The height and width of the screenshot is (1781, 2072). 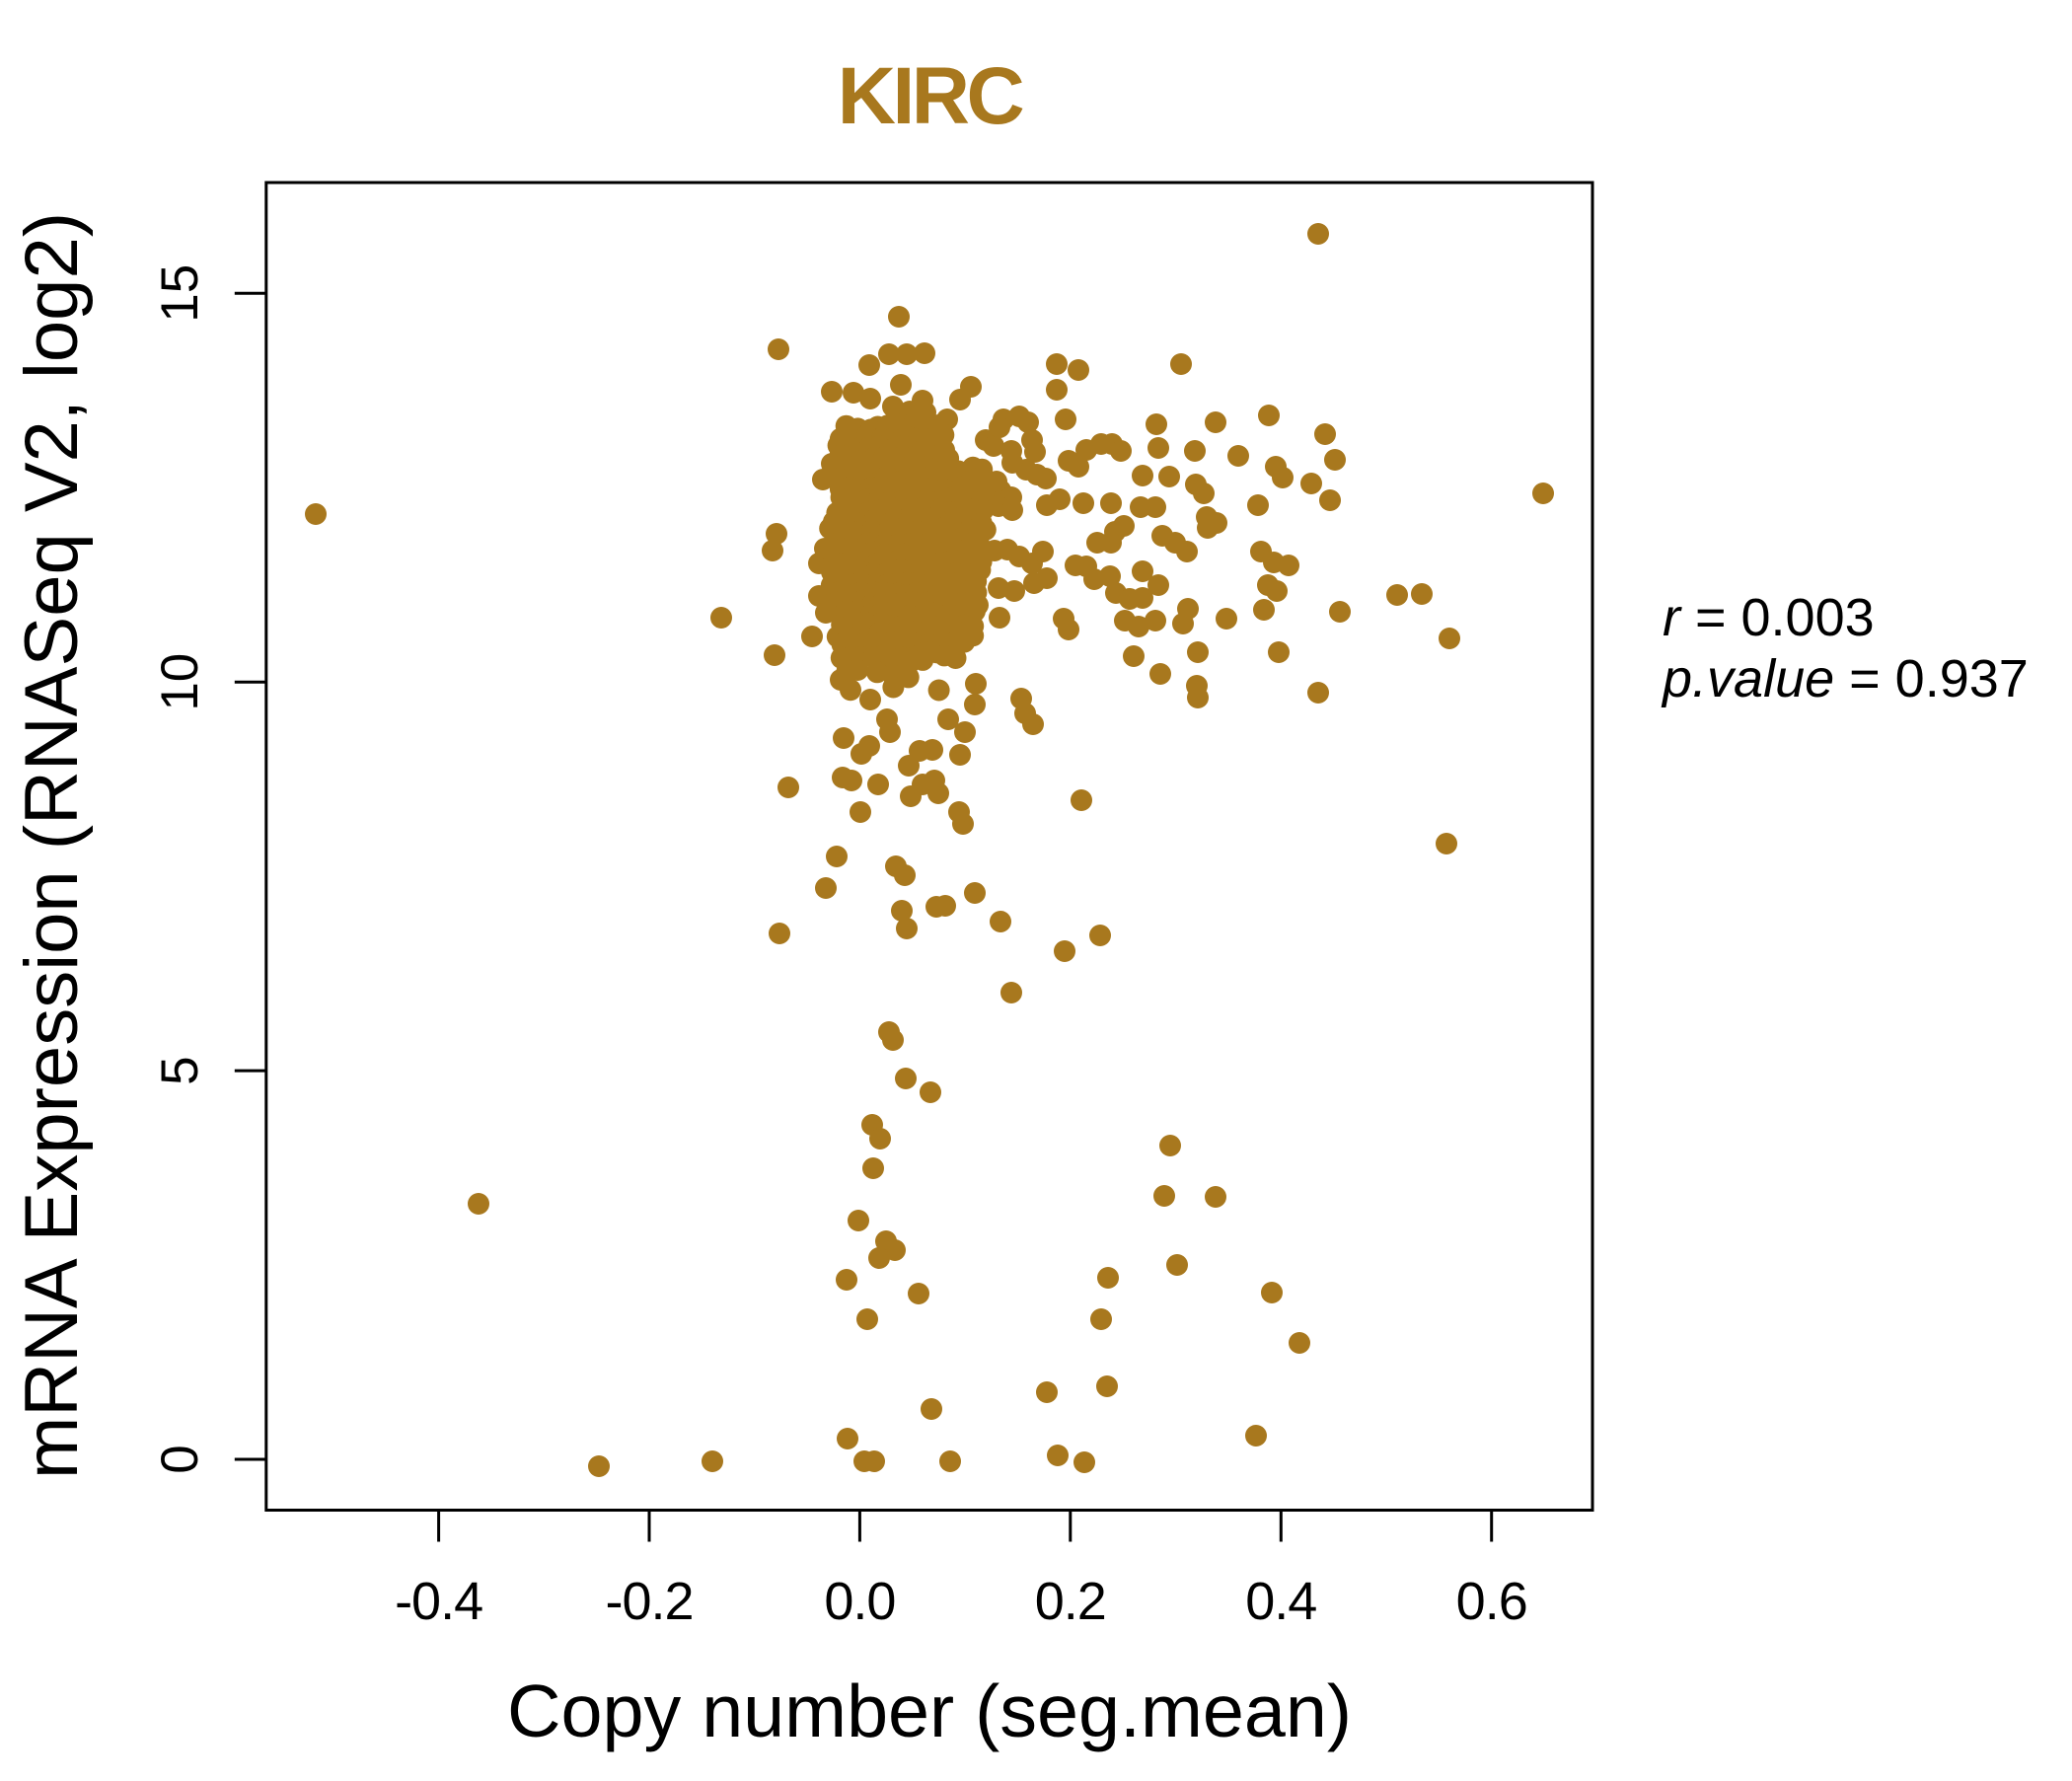 I want to click on svg-text: 0.2, so click(x=1070, y=1601).